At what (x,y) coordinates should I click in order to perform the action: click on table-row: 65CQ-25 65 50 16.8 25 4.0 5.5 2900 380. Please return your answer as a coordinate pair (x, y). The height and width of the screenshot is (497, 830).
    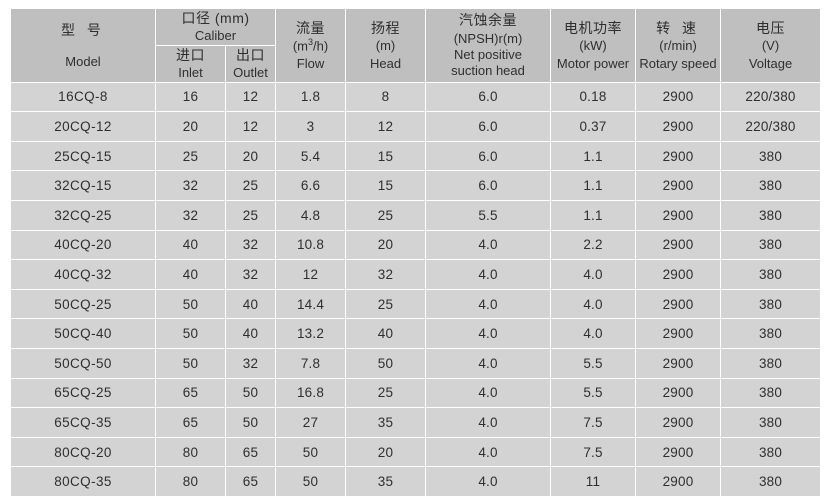
    Looking at the image, I should click on (416, 393).